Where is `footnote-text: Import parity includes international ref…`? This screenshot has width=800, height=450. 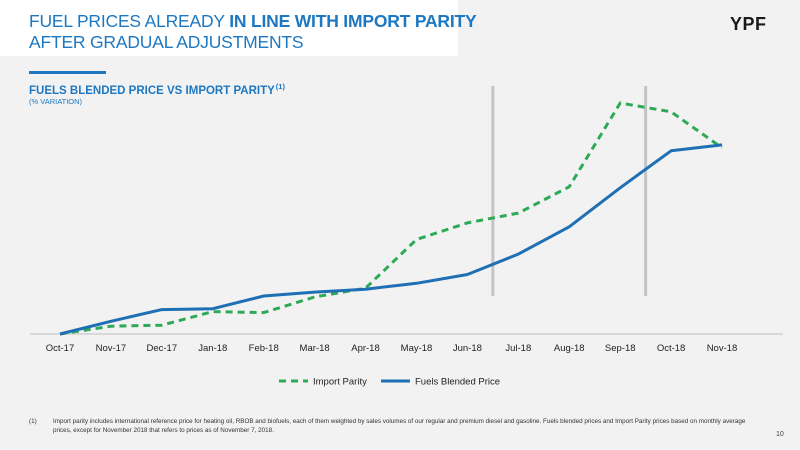 footnote-text: Import parity includes international ref… is located at coordinates (399, 426).